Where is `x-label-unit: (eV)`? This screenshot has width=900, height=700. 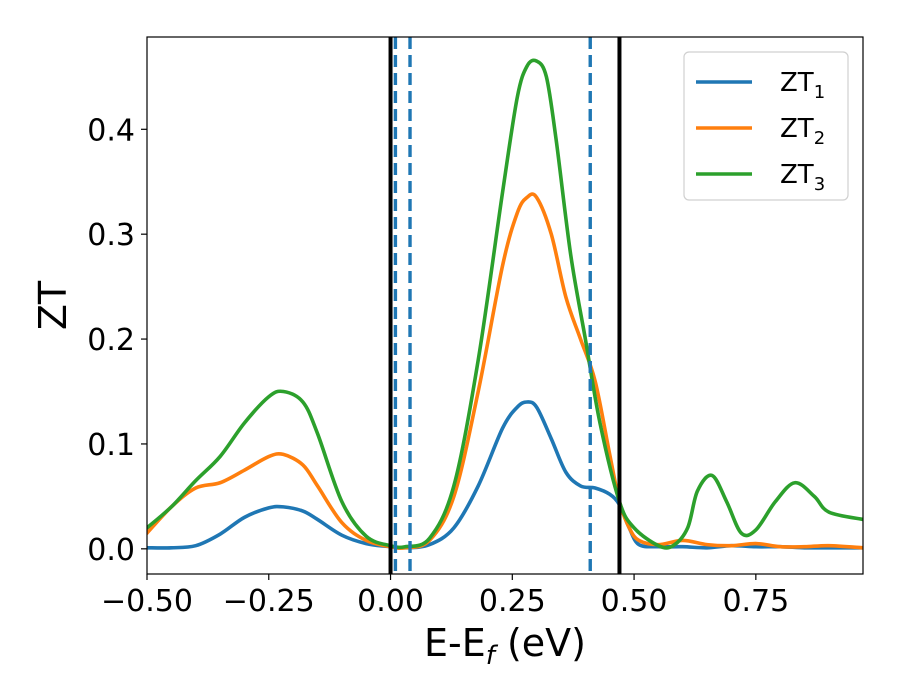 x-label-unit: (eV) is located at coordinates (540, 643).